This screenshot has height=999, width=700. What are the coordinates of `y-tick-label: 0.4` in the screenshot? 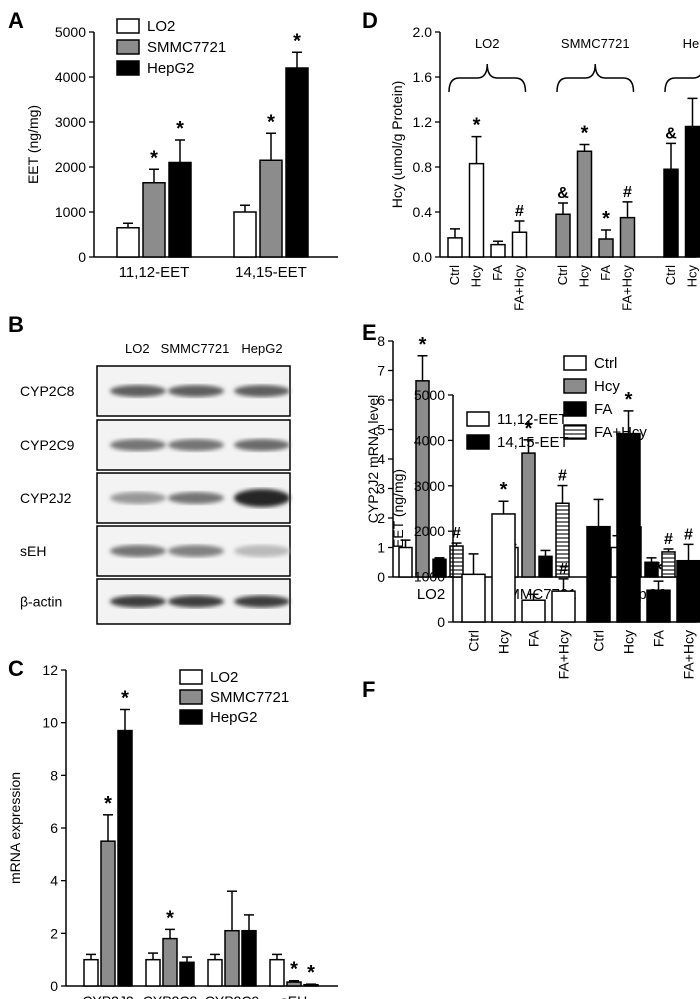 It's located at (423, 212).